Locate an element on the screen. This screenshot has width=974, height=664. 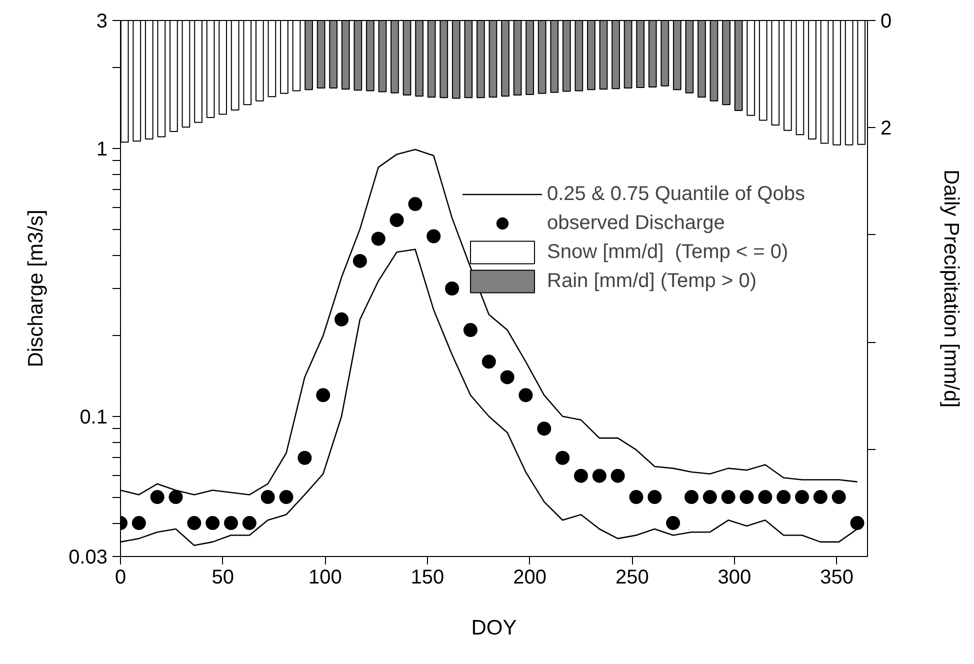
y2-tick-label: 0 is located at coordinates (886, 21).